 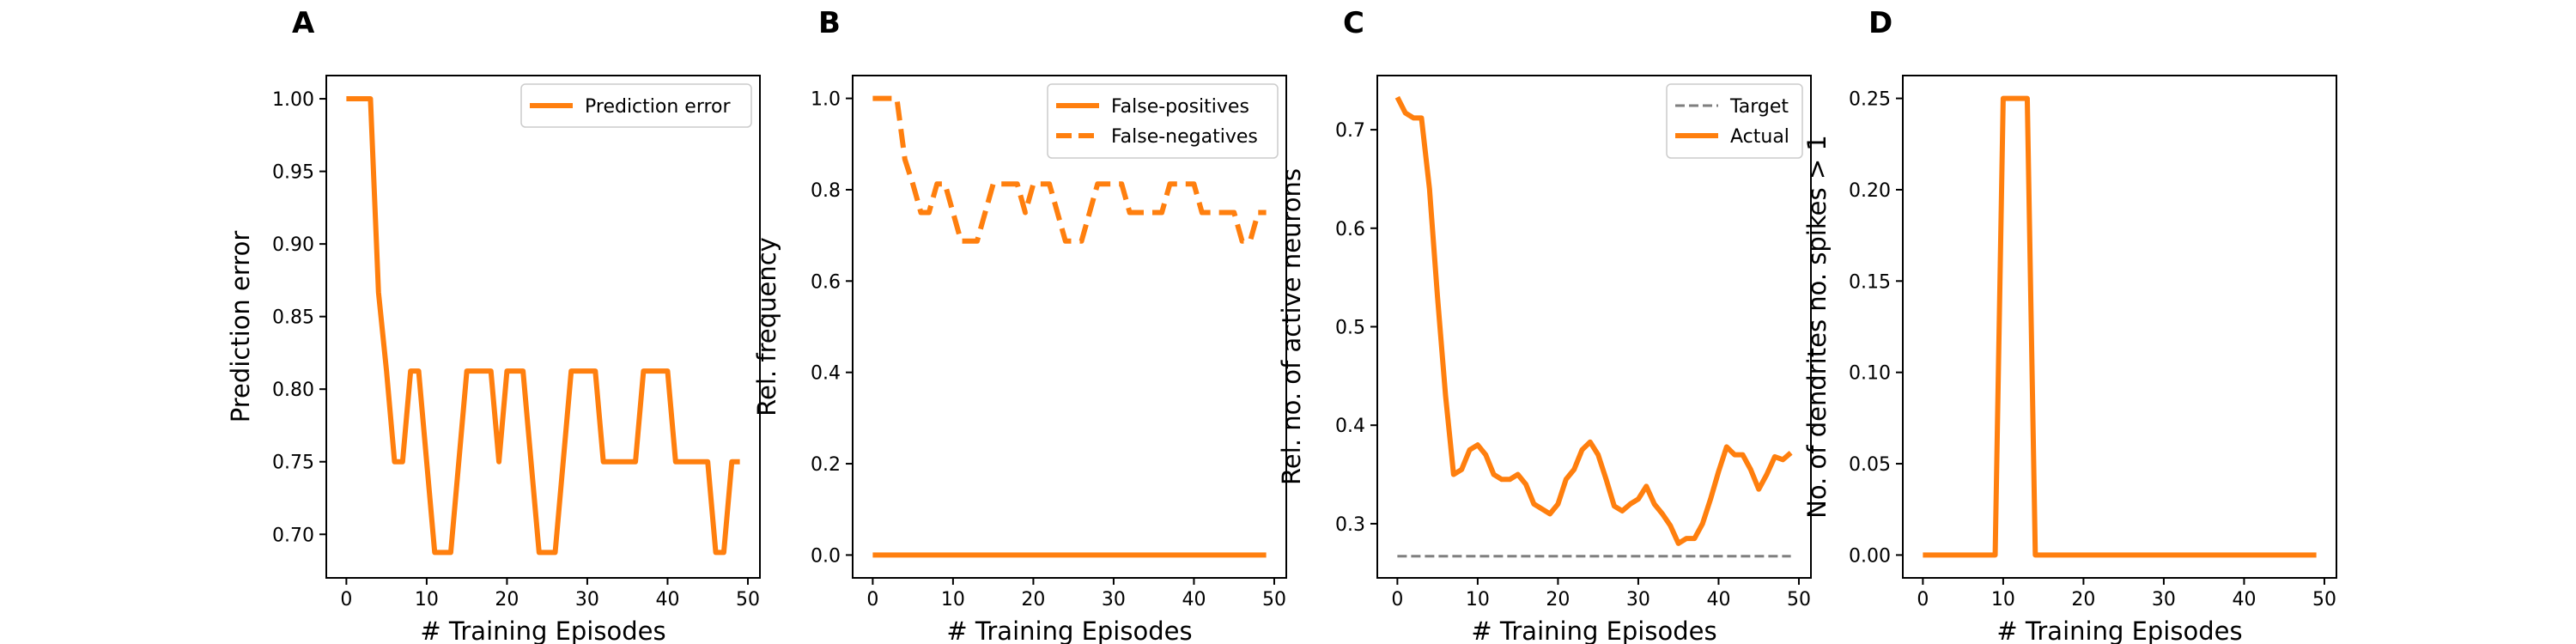 What do you see at coordinates (293, 318) in the screenshot?
I see `y-tick-label: 0.85` at bounding box center [293, 318].